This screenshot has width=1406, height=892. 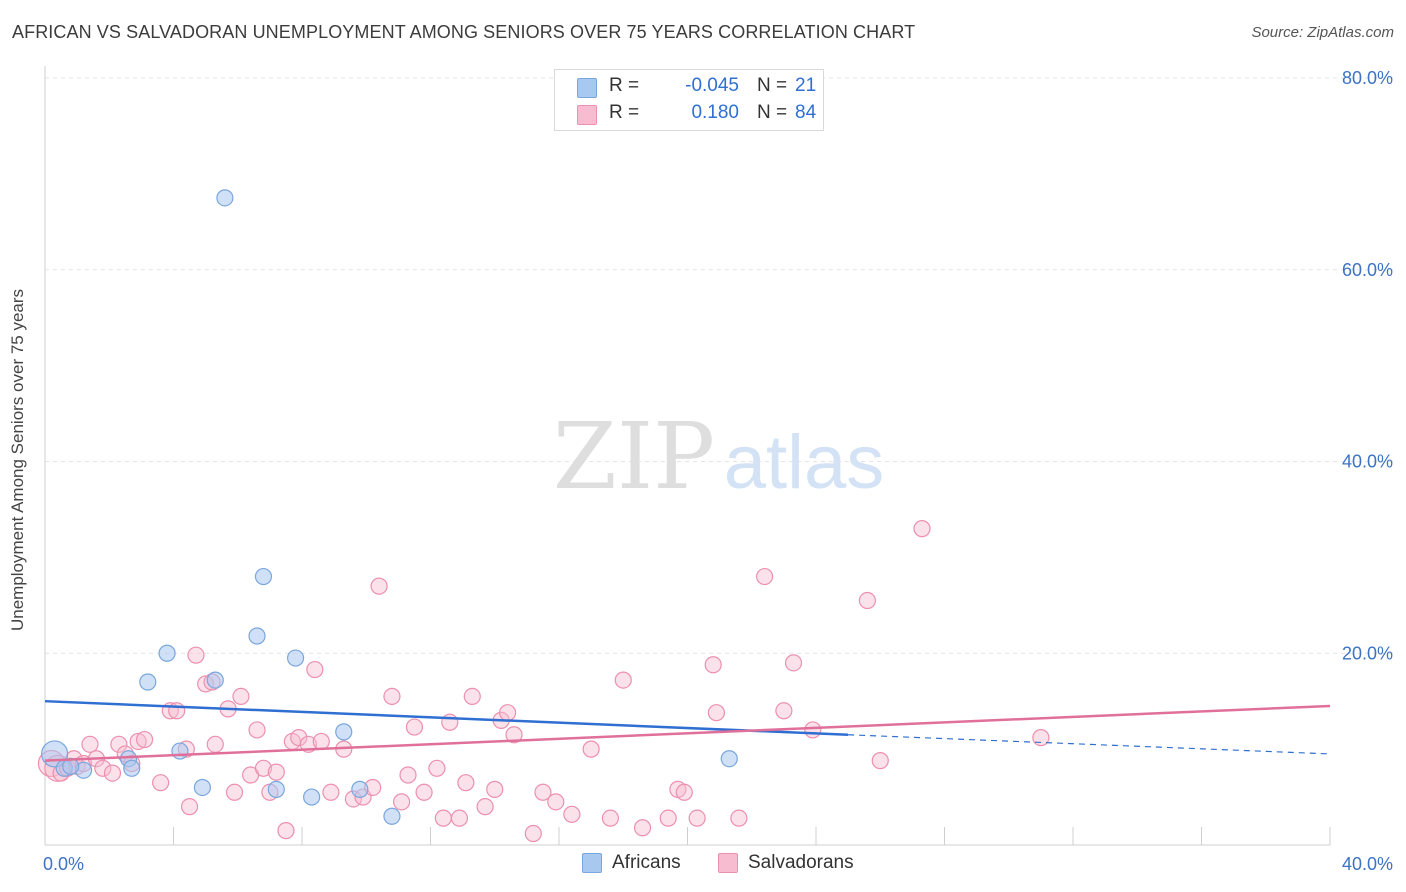 What do you see at coordinates (806, 85) in the screenshot?
I see `n-value: 21` at bounding box center [806, 85].